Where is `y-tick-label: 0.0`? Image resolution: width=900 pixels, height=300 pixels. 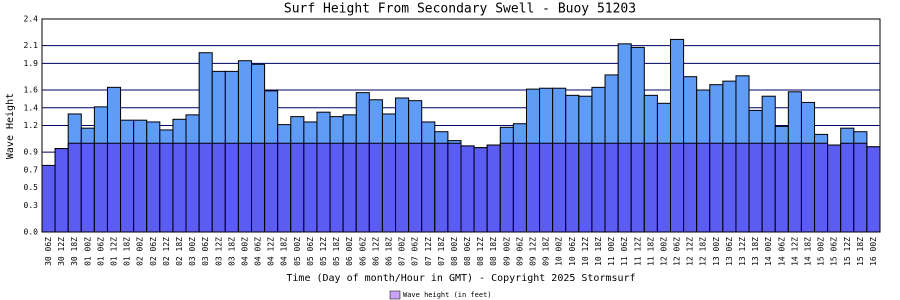 y-tick-label: 0.0 is located at coordinates (31, 232).